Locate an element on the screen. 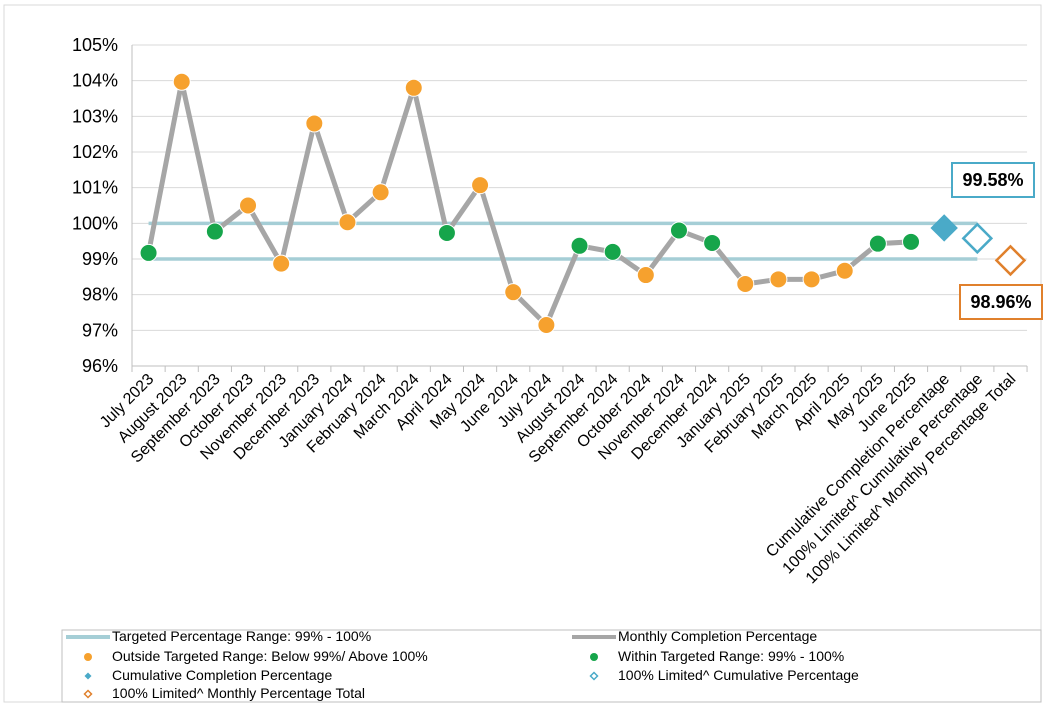 This screenshot has width=1045, height=704. legend-label: Within Targeted Range: 99% - 100% is located at coordinates (731, 656).